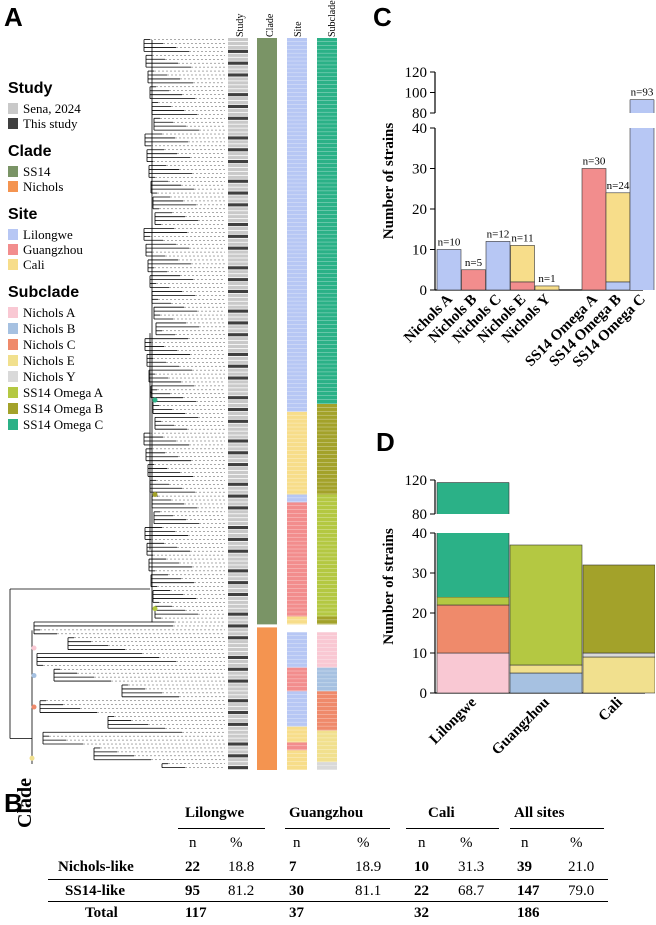  I want to click on x-category-label: Guangzhou, so click(521, 727).